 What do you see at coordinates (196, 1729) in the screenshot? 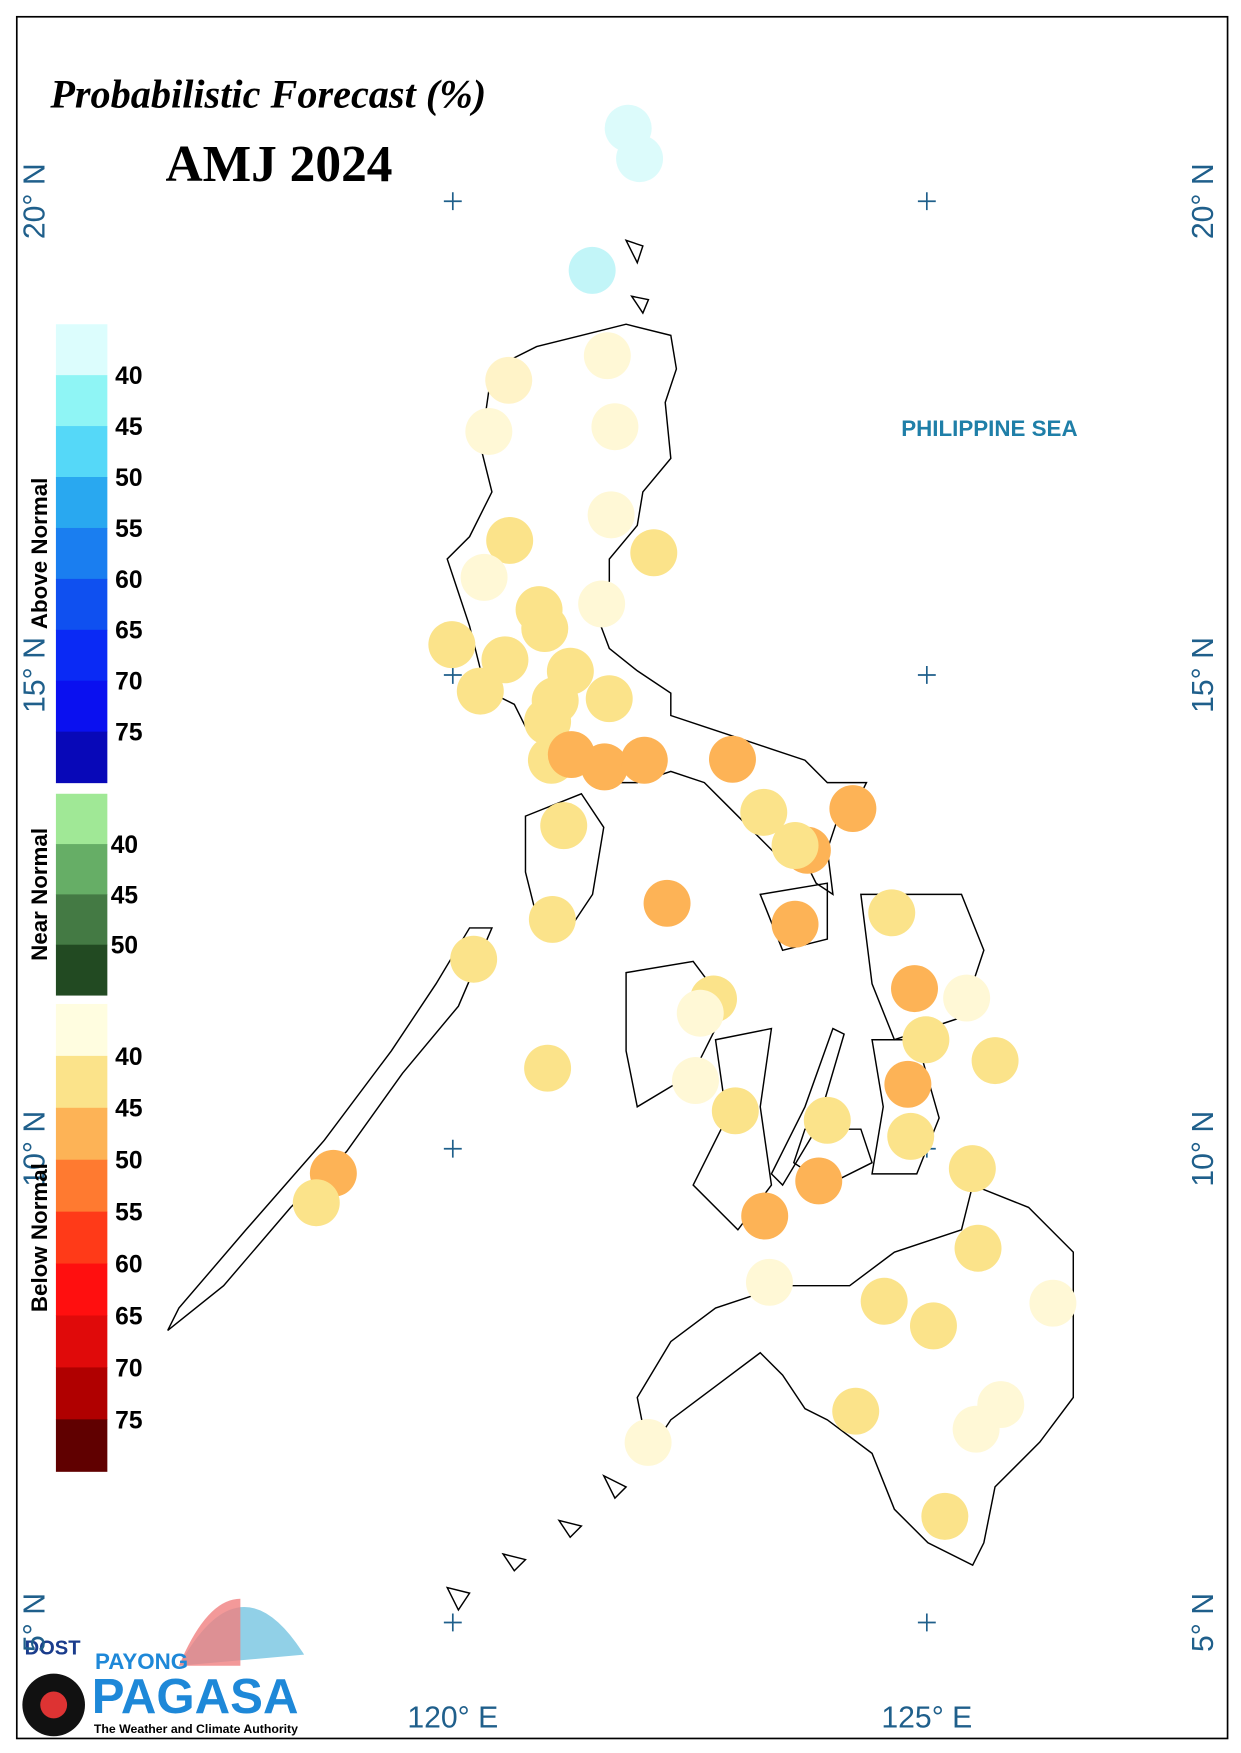
I see `logo-tagline: The Weather and Climate Authority` at bounding box center [196, 1729].